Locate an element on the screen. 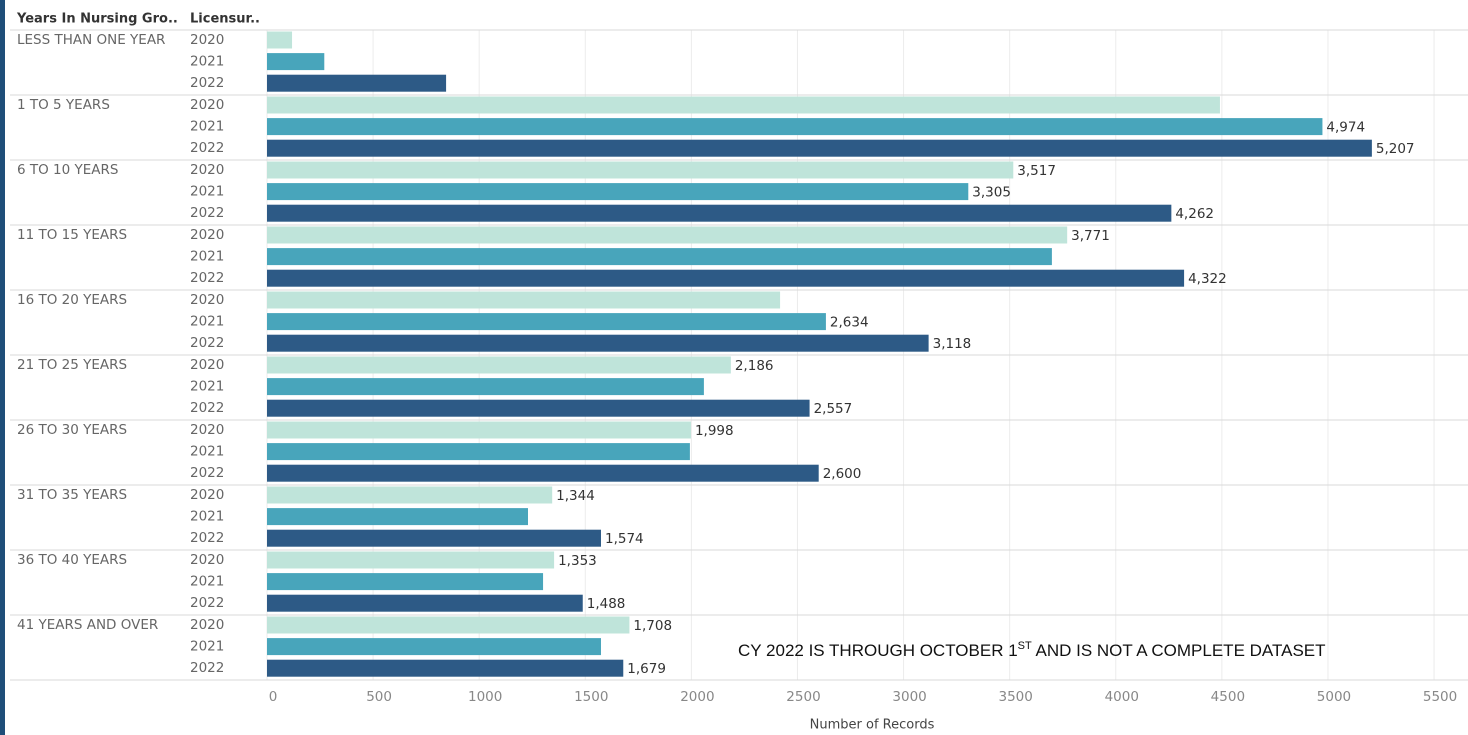 The width and height of the screenshot is (1468, 735). category-label: 41 YEARS AND OVER is located at coordinates (87, 625).